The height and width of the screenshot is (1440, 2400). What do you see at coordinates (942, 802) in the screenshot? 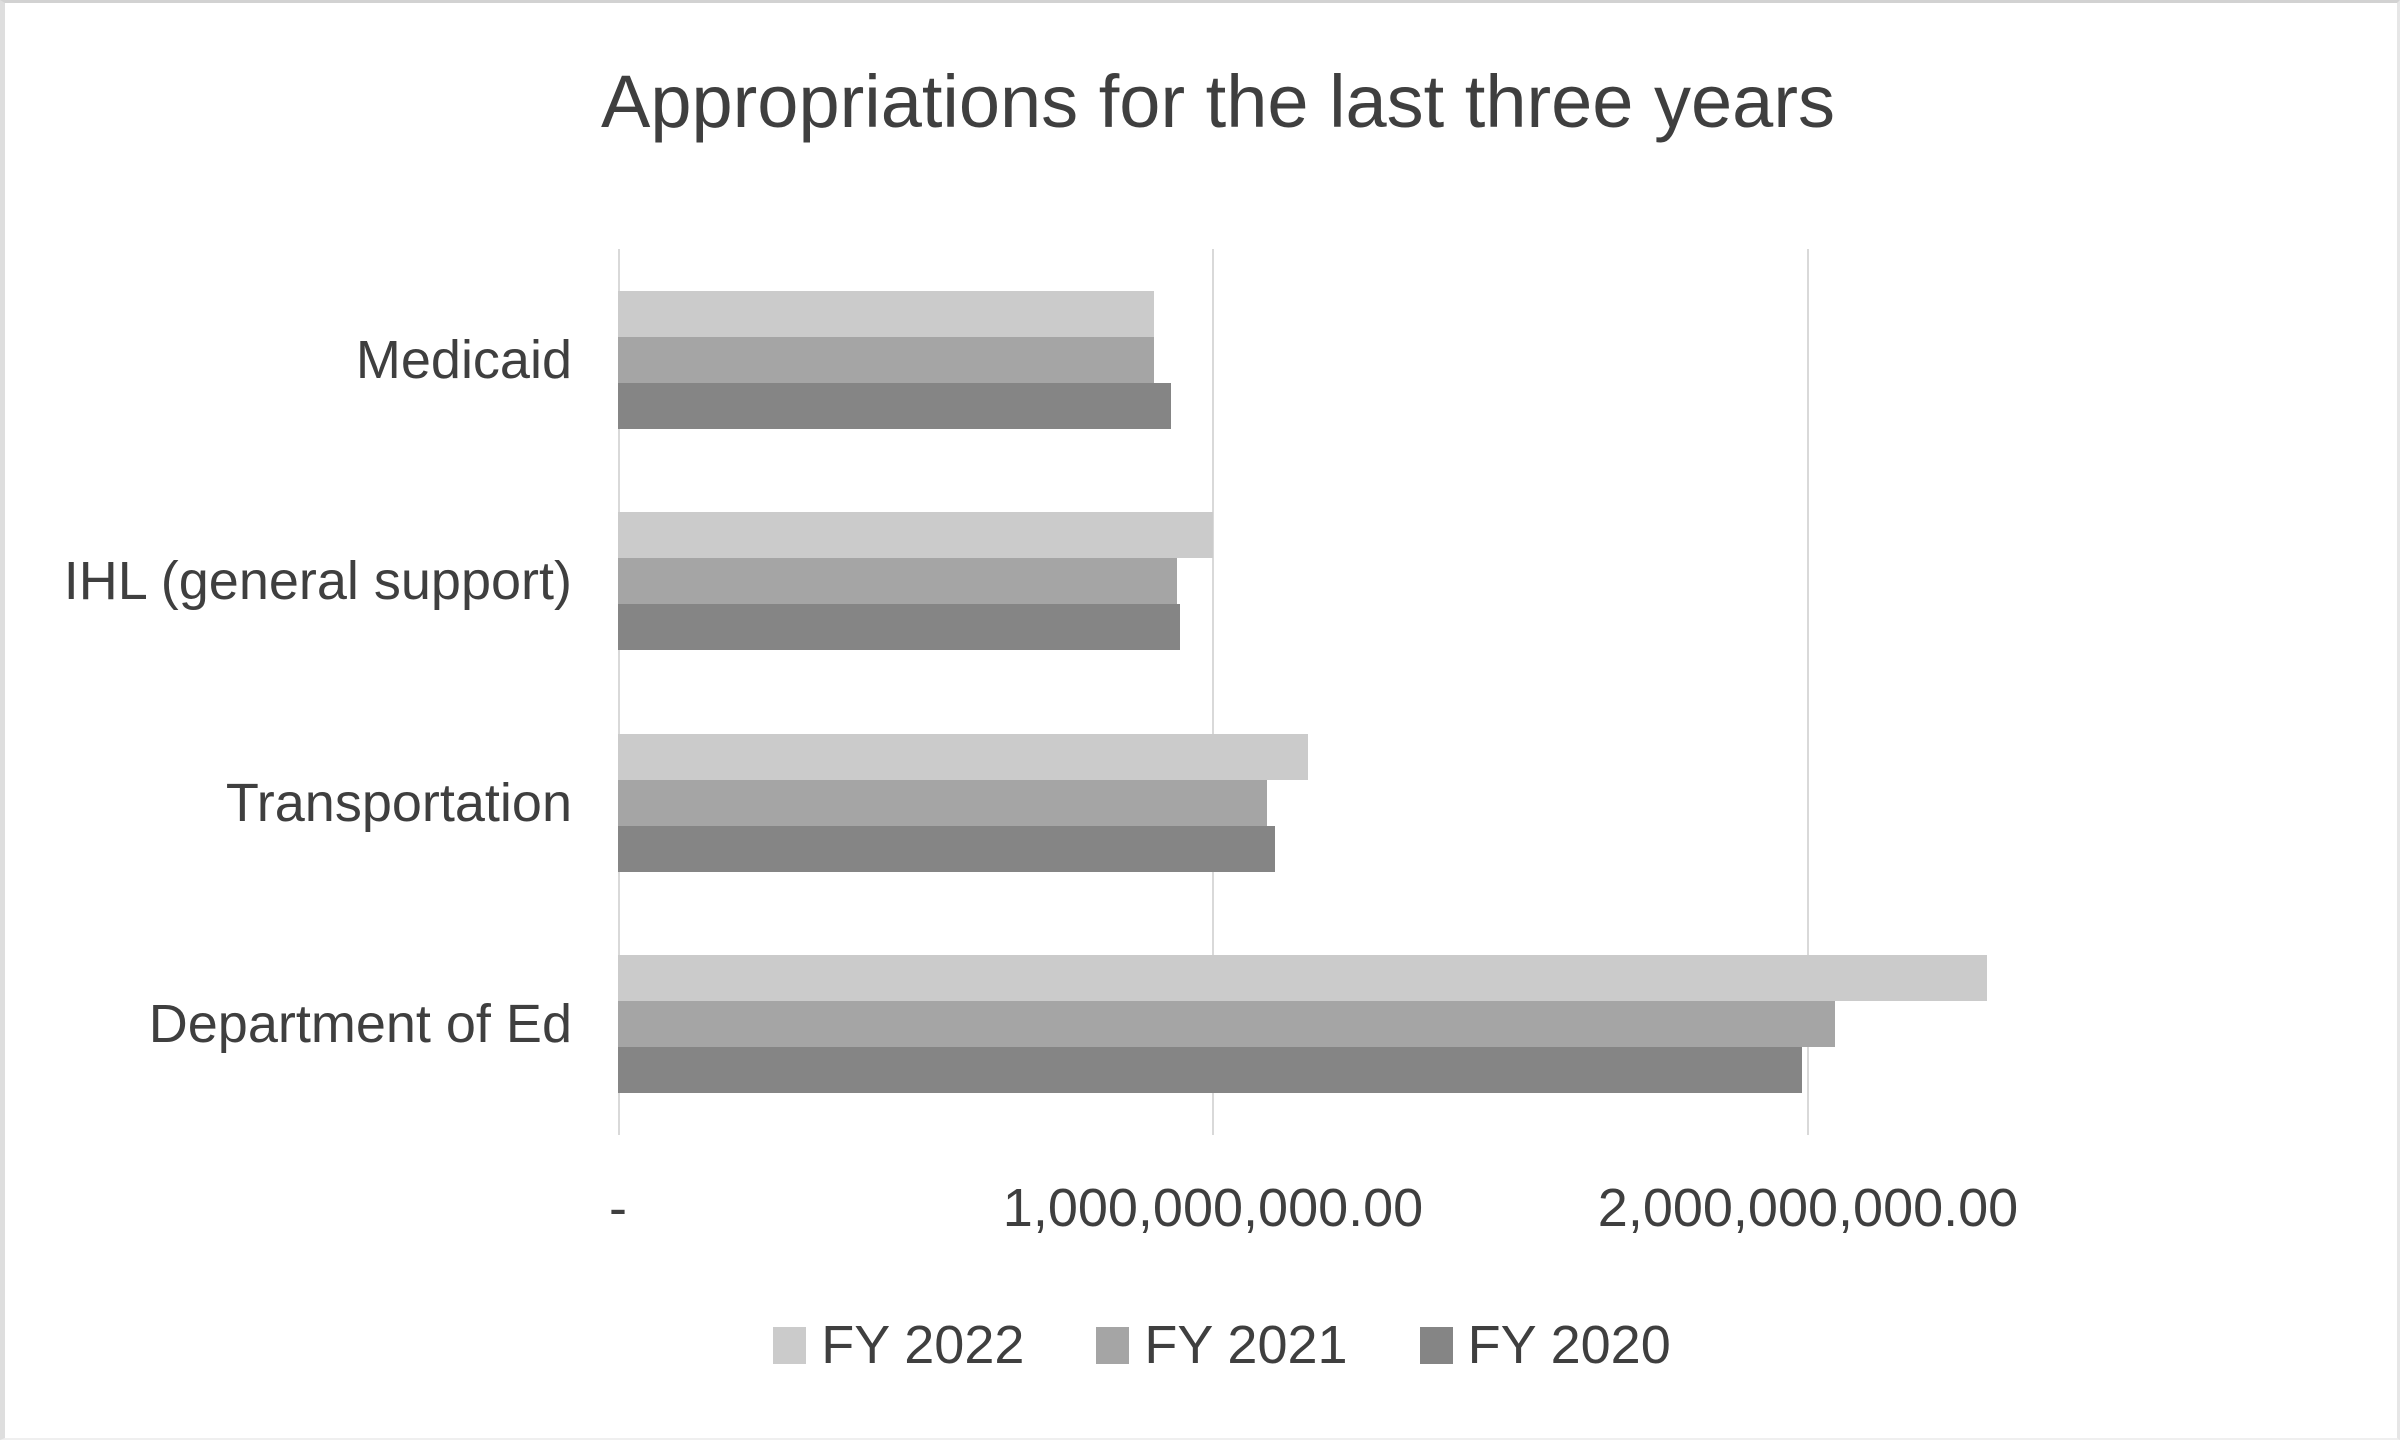
I see `bar-fy-2021-transportation` at bounding box center [942, 802].